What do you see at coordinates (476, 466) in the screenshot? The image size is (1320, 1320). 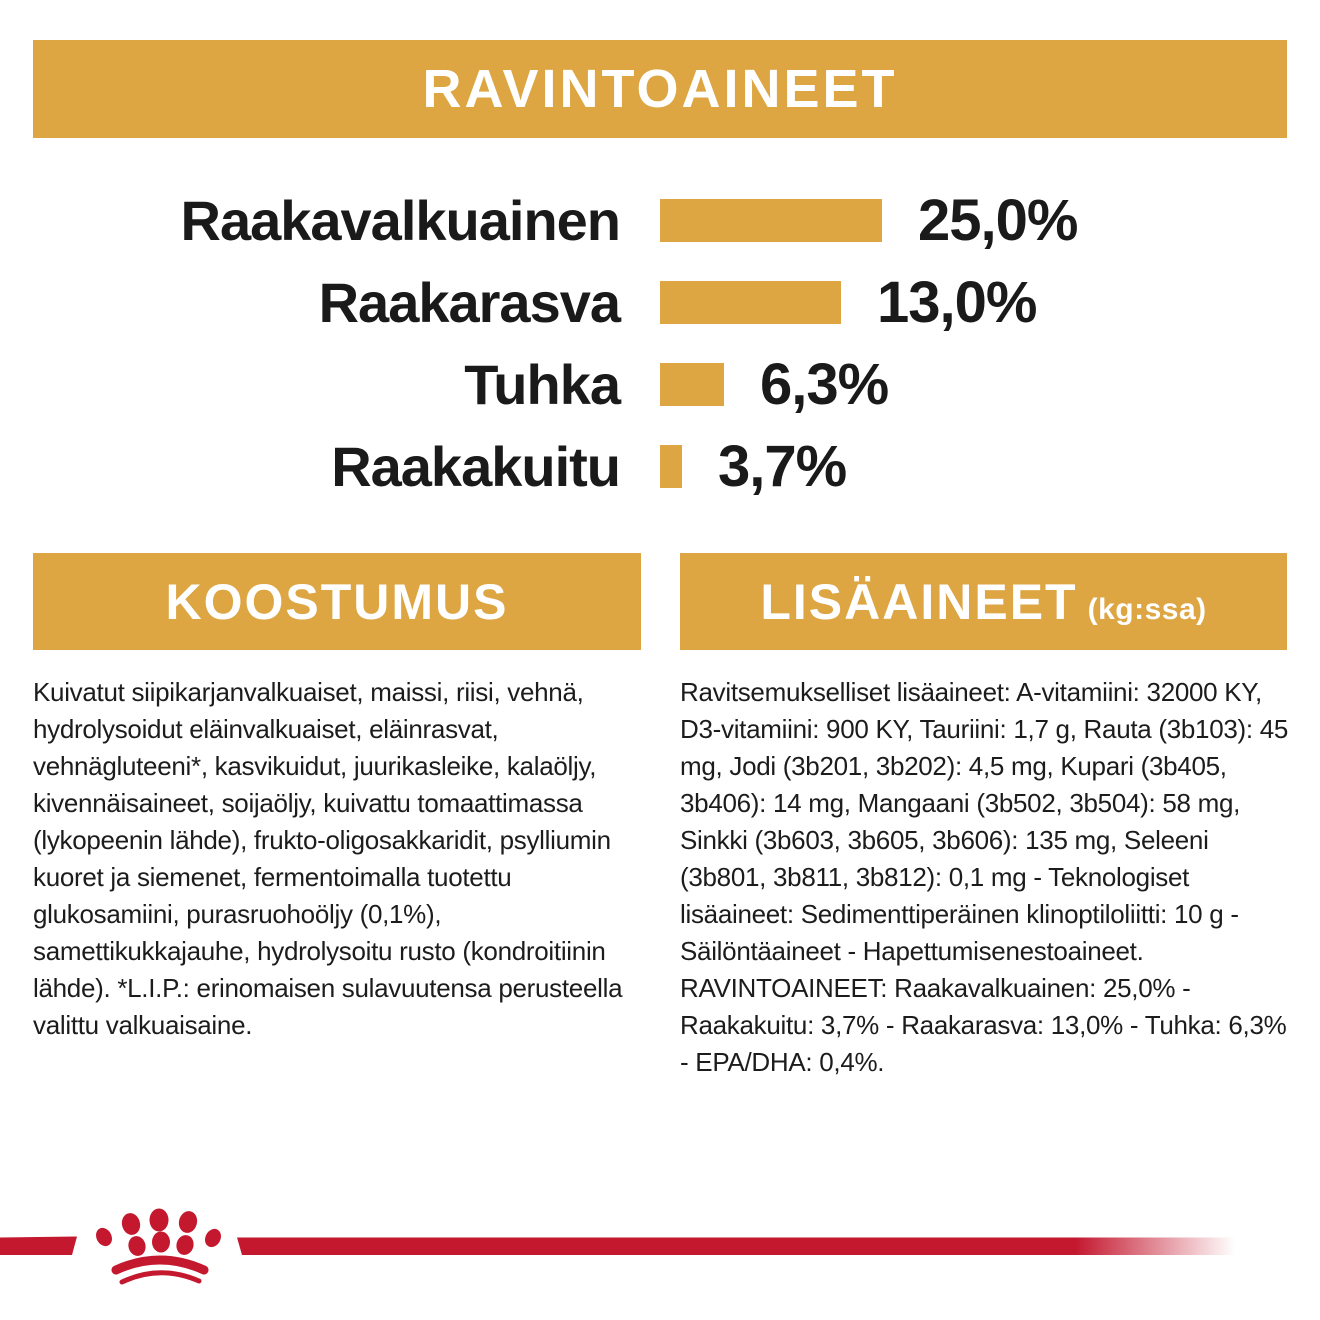 I see `chart-label: Raakakuitu` at bounding box center [476, 466].